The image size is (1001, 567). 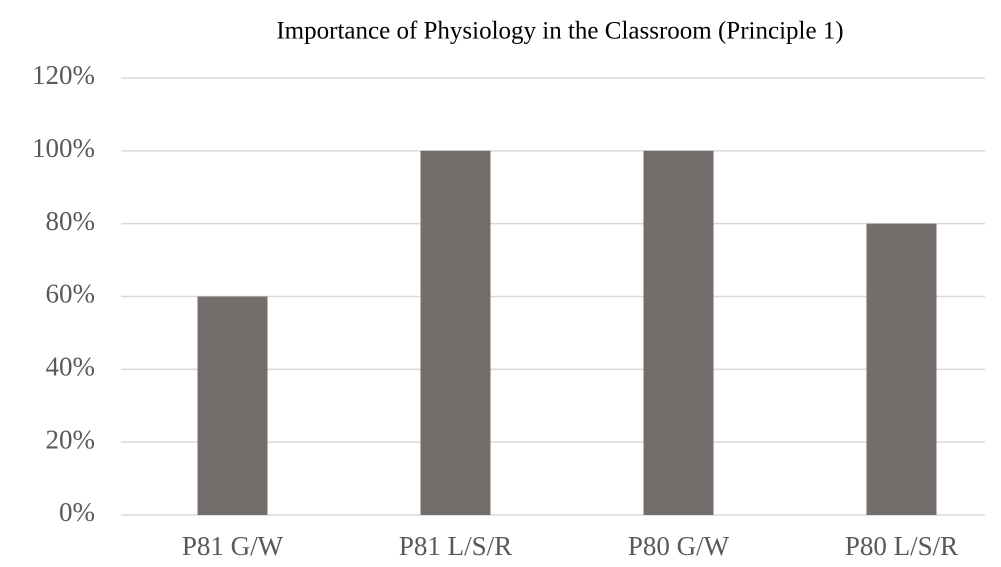 What do you see at coordinates (63, 75) in the screenshot?
I see `y-tick-label: 120%` at bounding box center [63, 75].